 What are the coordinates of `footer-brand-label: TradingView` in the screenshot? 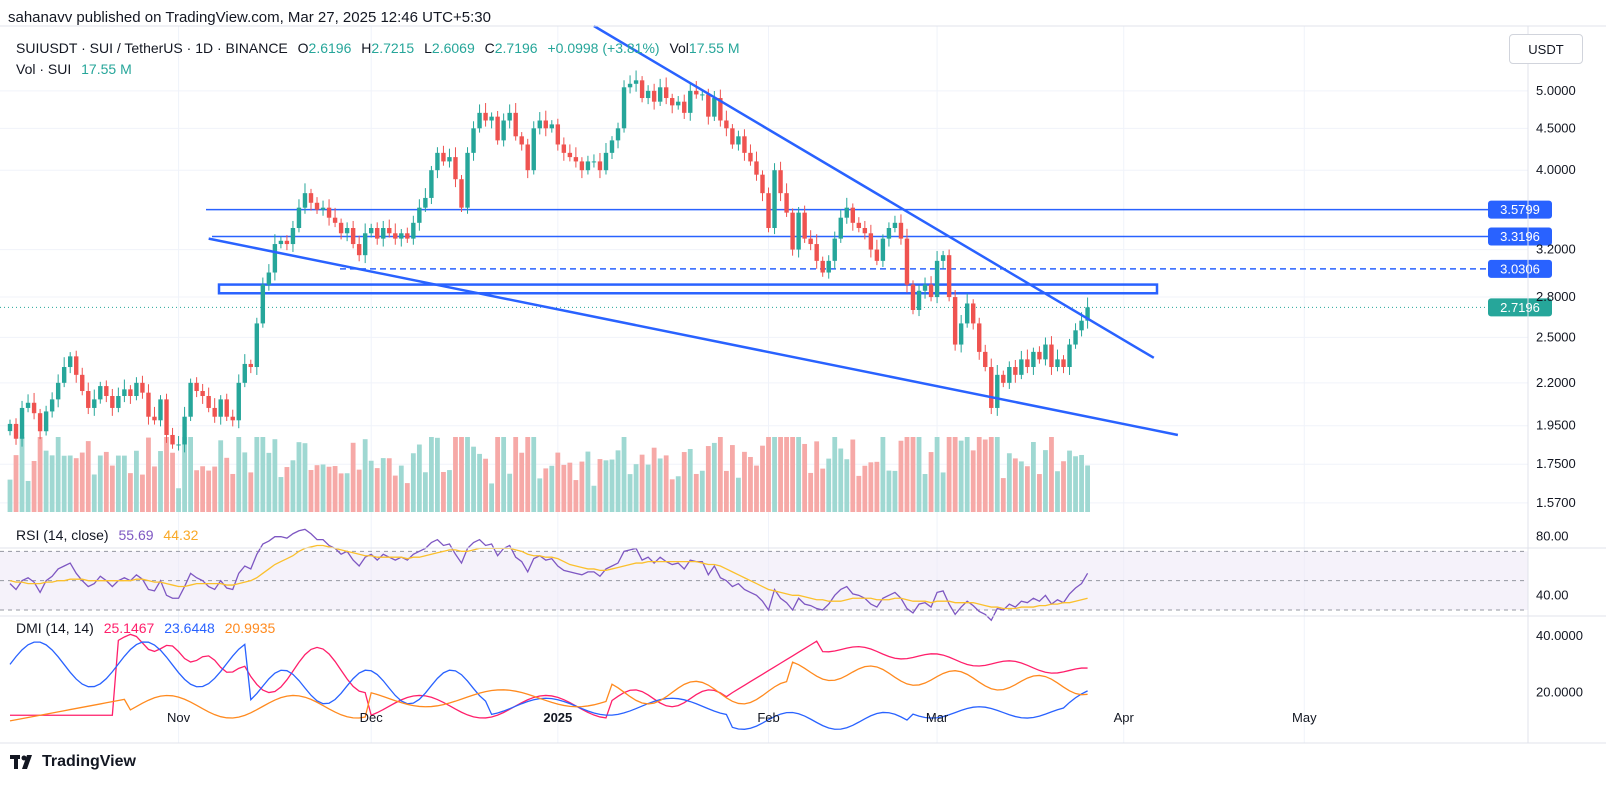 It's located at (89, 761).